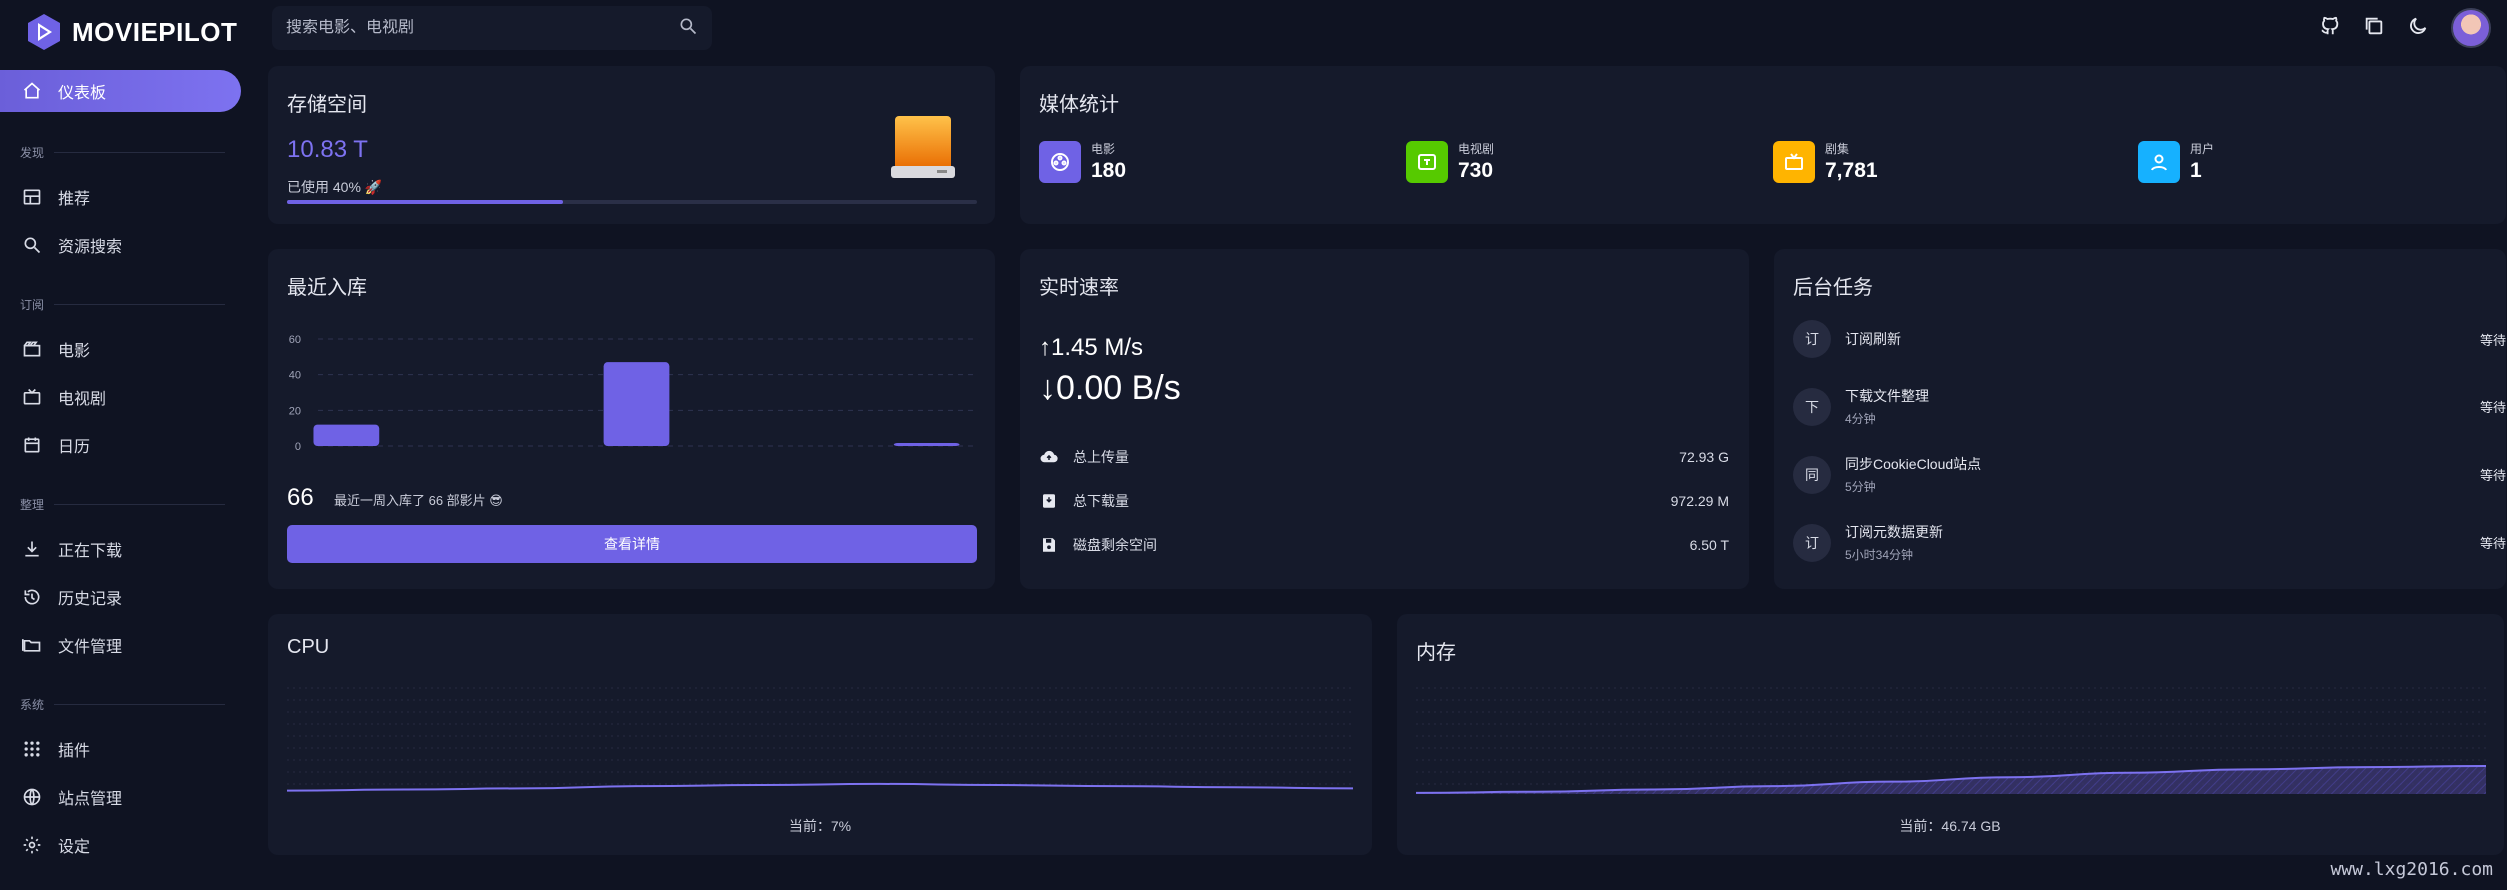 Image resolution: width=2507 pixels, height=890 pixels. I want to click on search-bar, so click(492, 28).